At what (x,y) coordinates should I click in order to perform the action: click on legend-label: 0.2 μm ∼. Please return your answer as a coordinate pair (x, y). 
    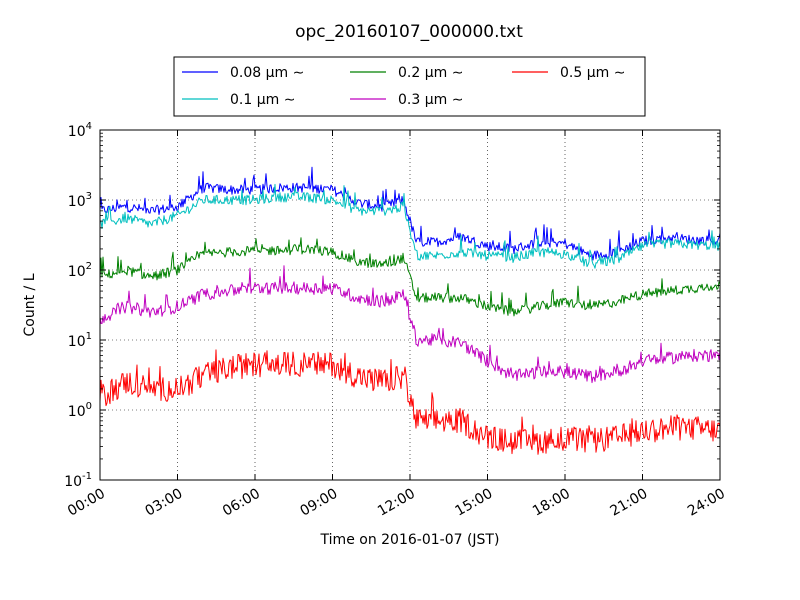
    Looking at the image, I should click on (430, 73).